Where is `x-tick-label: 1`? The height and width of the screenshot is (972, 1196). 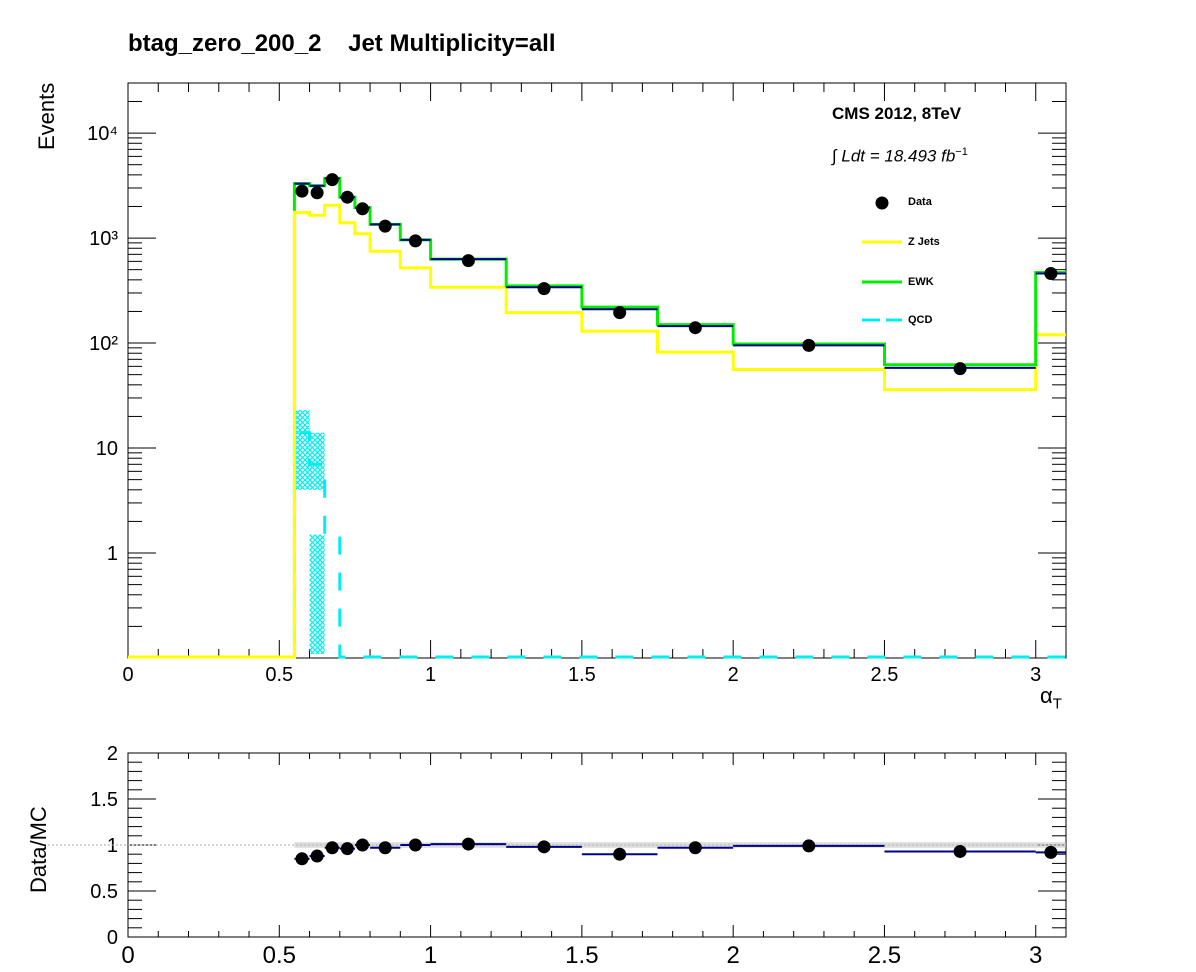
x-tick-label: 1 is located at coordinates (430, 675).